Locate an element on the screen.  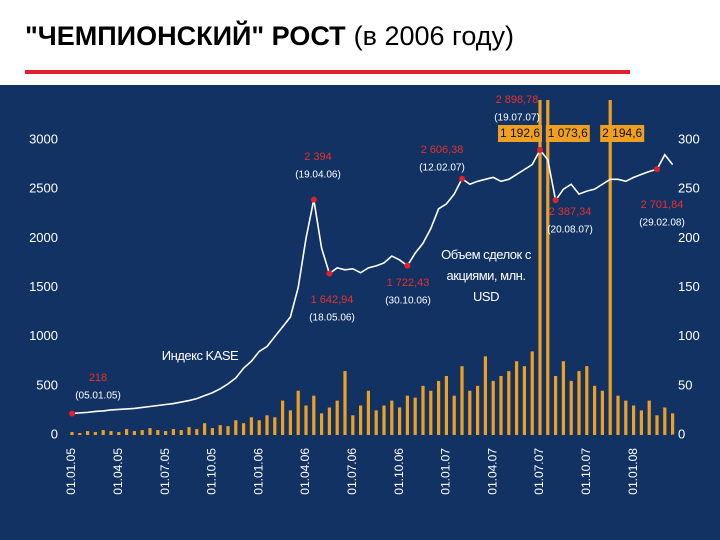
annotation-date: (30.10.06) is located at coordinates (408, 301).